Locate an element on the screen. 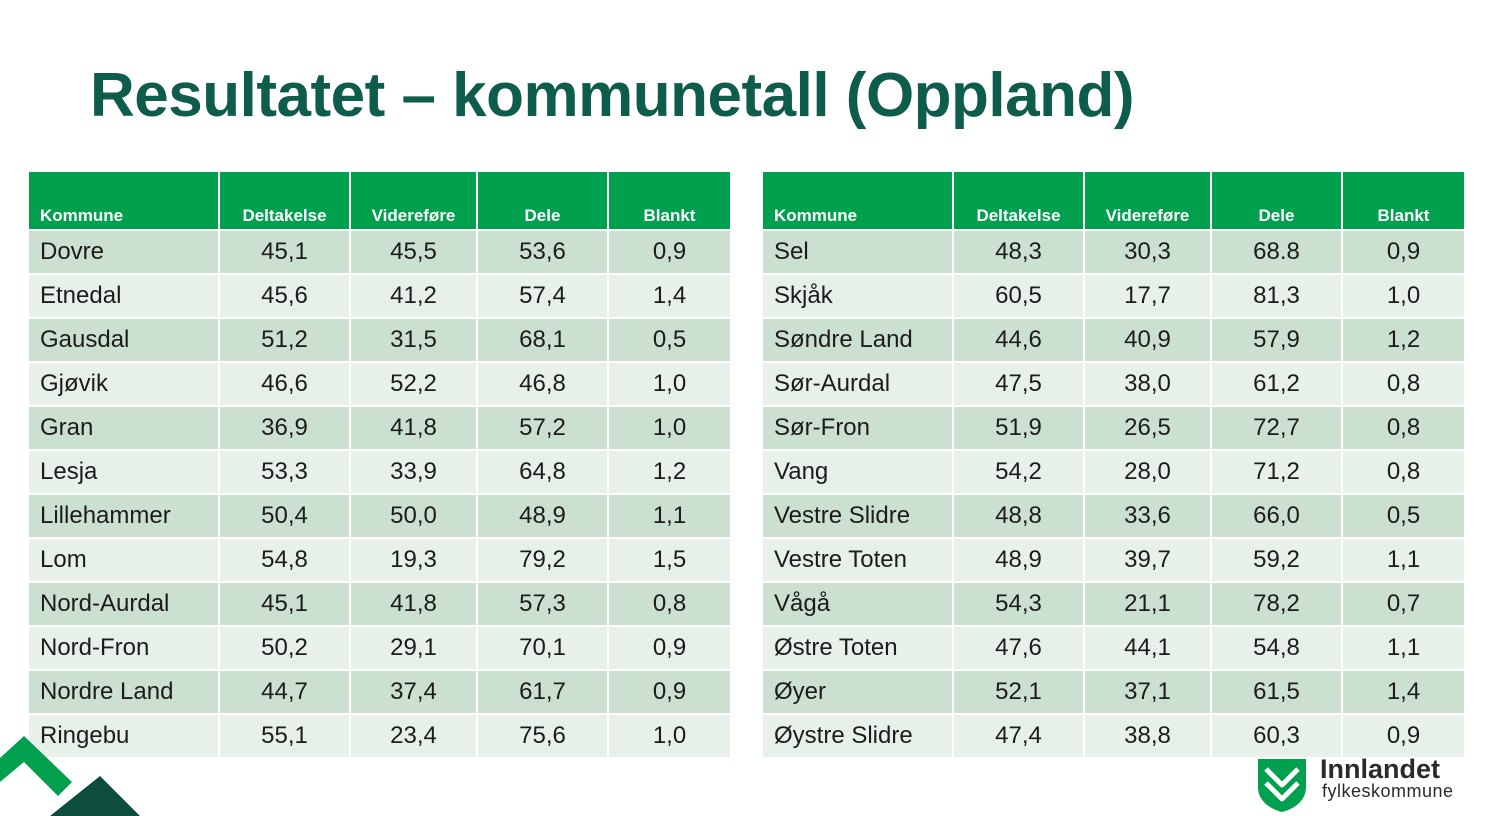 This screenshot has width=1497, height=816. cell-deltakelse: 51,9 is located at coordinates (1019, 428).